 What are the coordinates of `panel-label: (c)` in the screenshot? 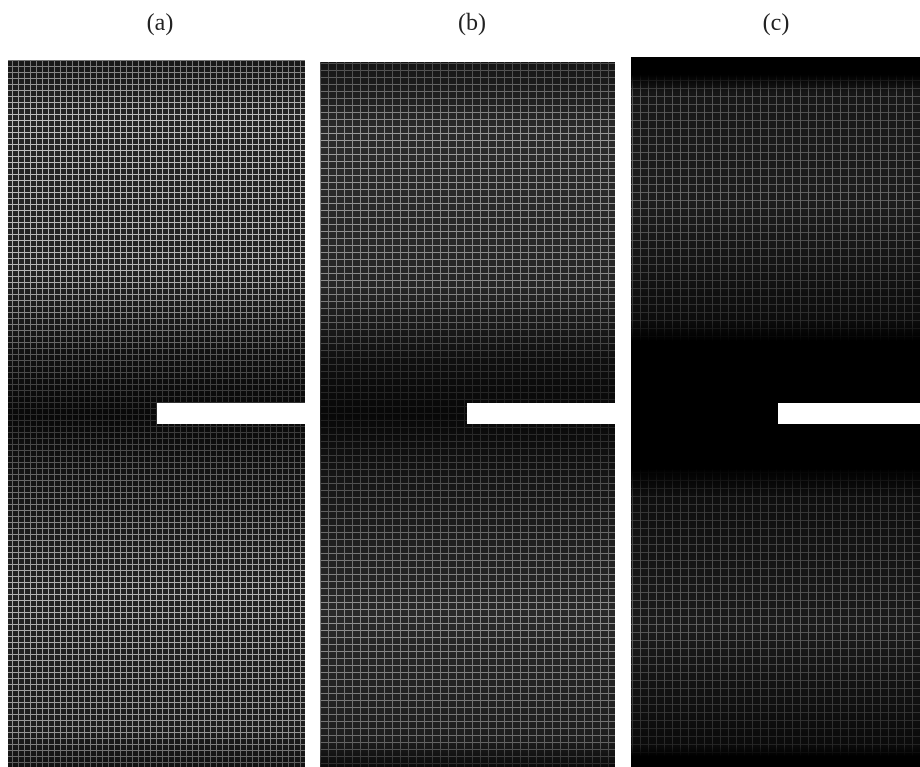 It's located at (776, 23).